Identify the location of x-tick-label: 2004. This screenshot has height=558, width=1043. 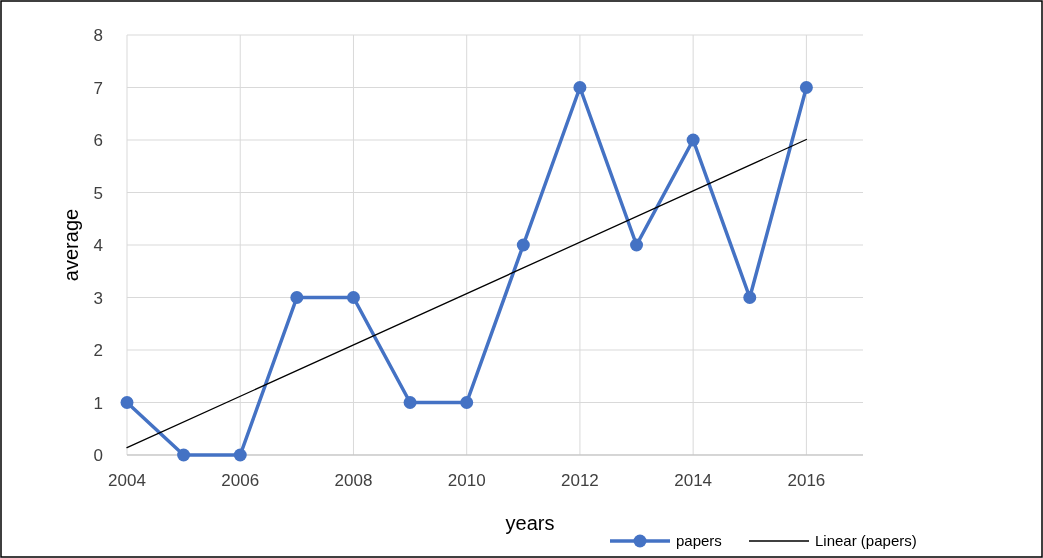
(127, 480).